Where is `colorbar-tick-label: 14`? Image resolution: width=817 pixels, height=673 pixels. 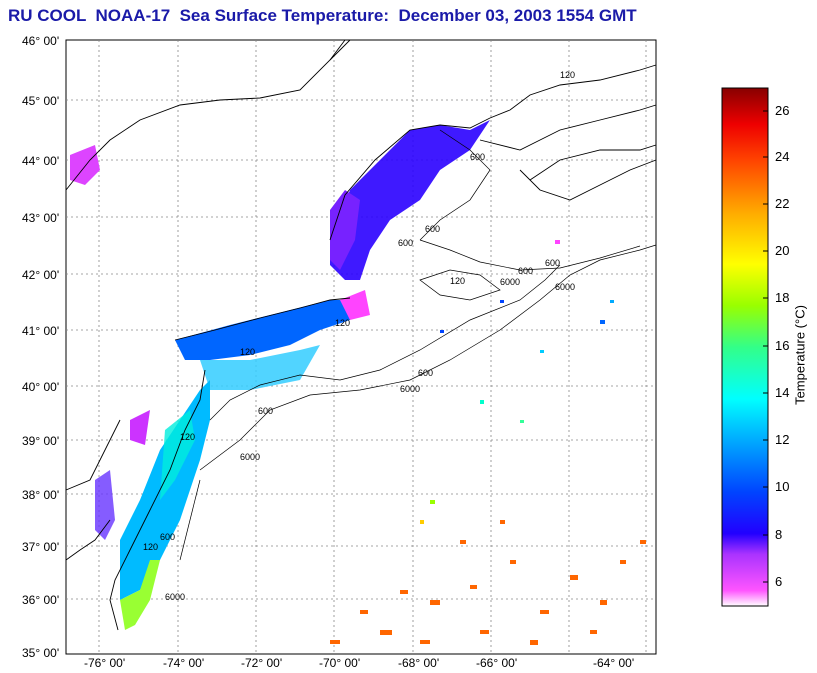
colorbar-tick-label: 14 is located at coordinates (782, 392).